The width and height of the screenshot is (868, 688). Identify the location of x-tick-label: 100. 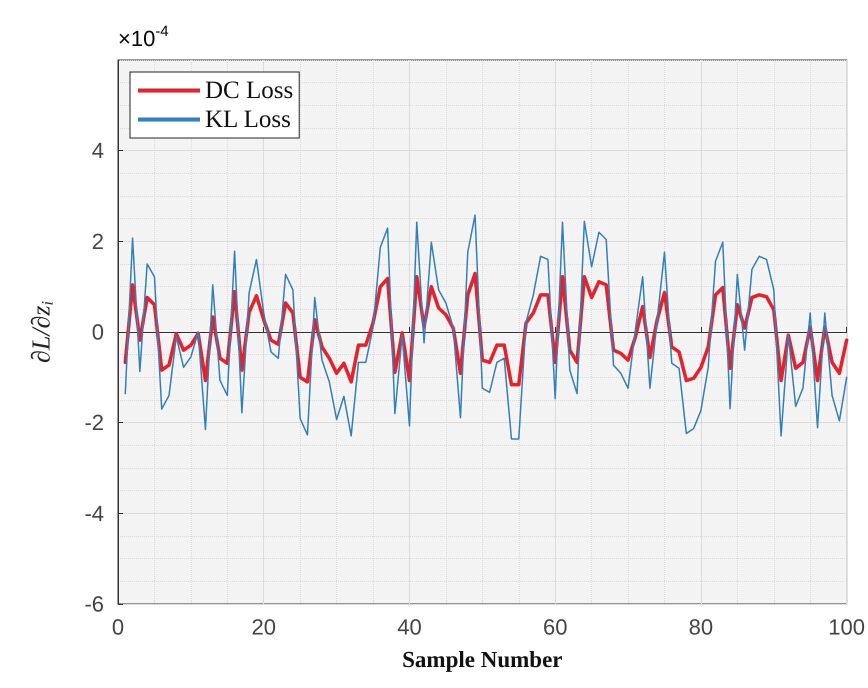
(847, 627).